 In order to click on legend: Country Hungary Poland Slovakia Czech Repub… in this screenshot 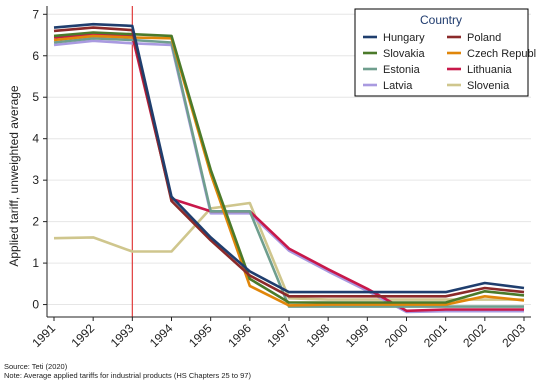, I will do `click(445, 52)`.